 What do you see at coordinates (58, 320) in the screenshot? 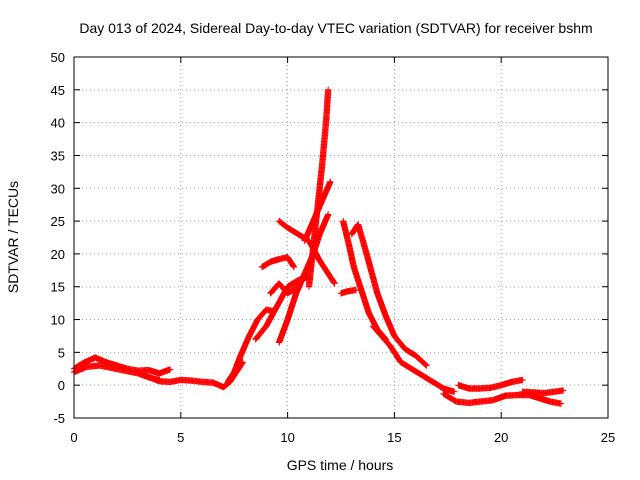
I see `y-tick-label: 10` at bounding box center [58, 320].